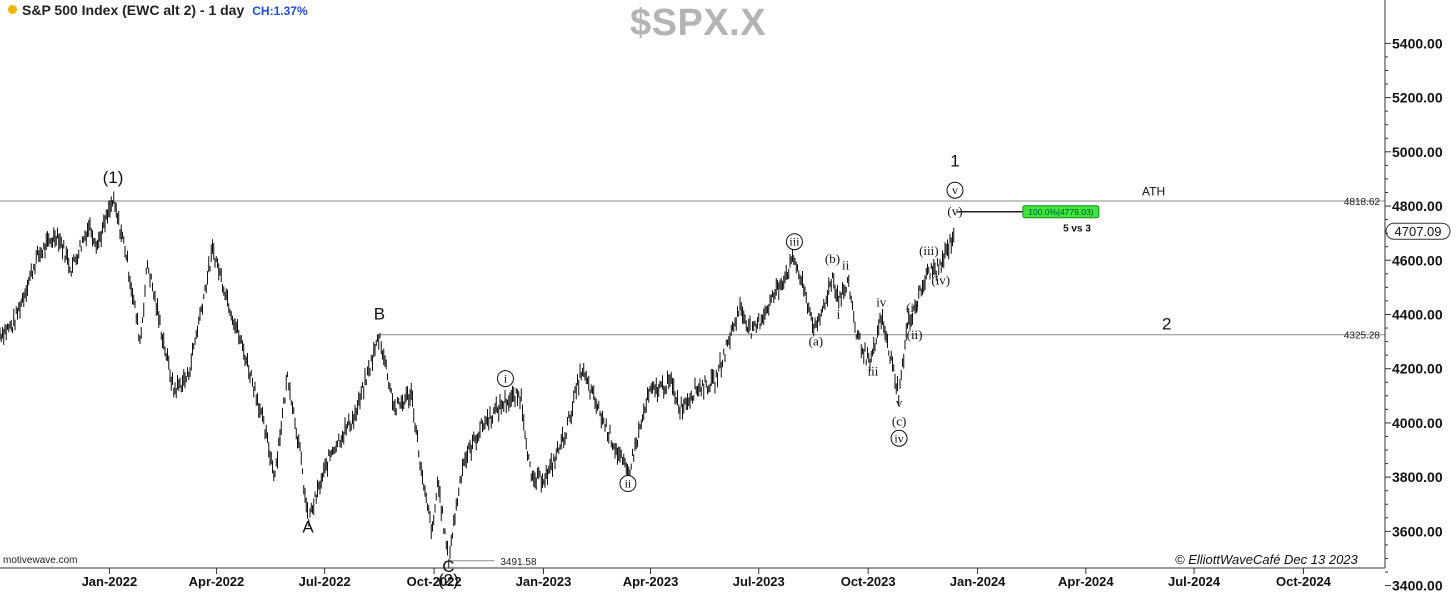 The width and height of the screenshot is (1456, 596). I want to click on wave-label: (1), so click(113, 177).